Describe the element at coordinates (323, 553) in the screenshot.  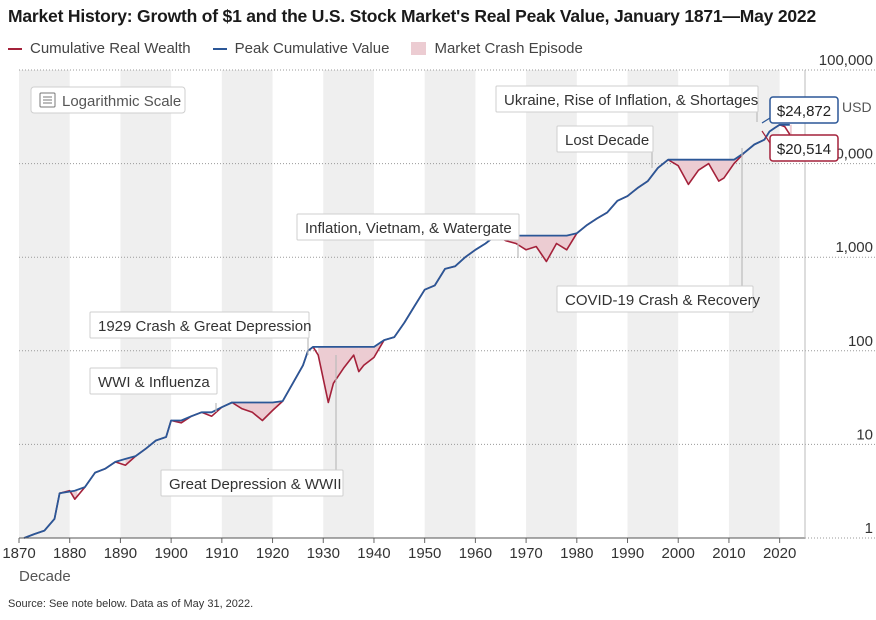
I see `x-tick-label: 1930` at that location.